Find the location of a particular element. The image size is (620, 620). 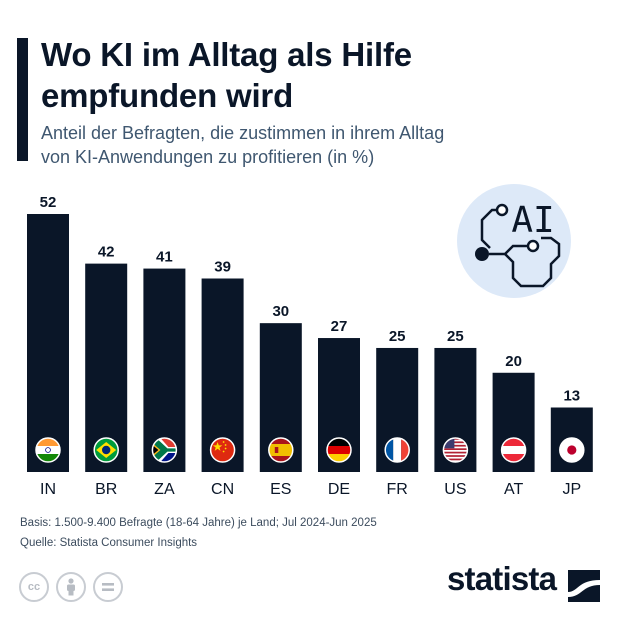

x-tick-label-br: BR is located at coordinates (106, 489).